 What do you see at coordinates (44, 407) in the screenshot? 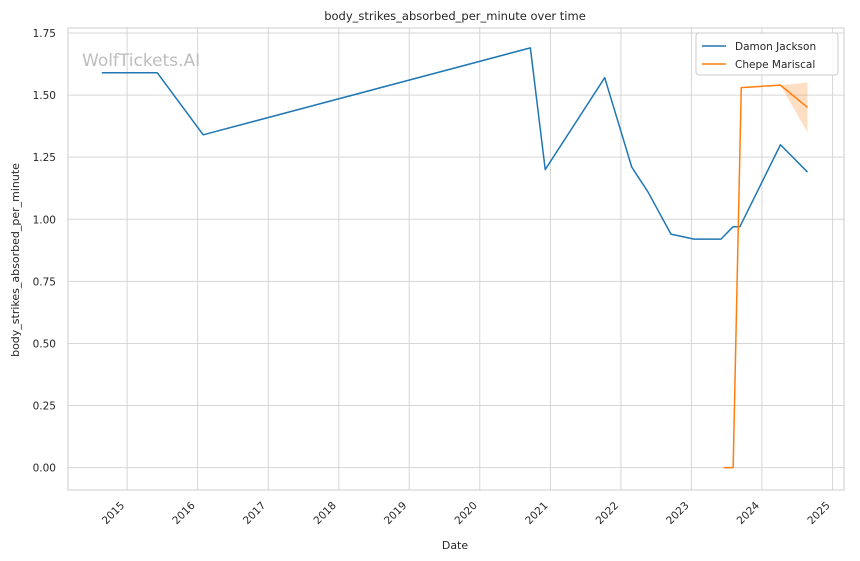
I see `y-tick-label: 0.25` at bounding box center [44, 407].